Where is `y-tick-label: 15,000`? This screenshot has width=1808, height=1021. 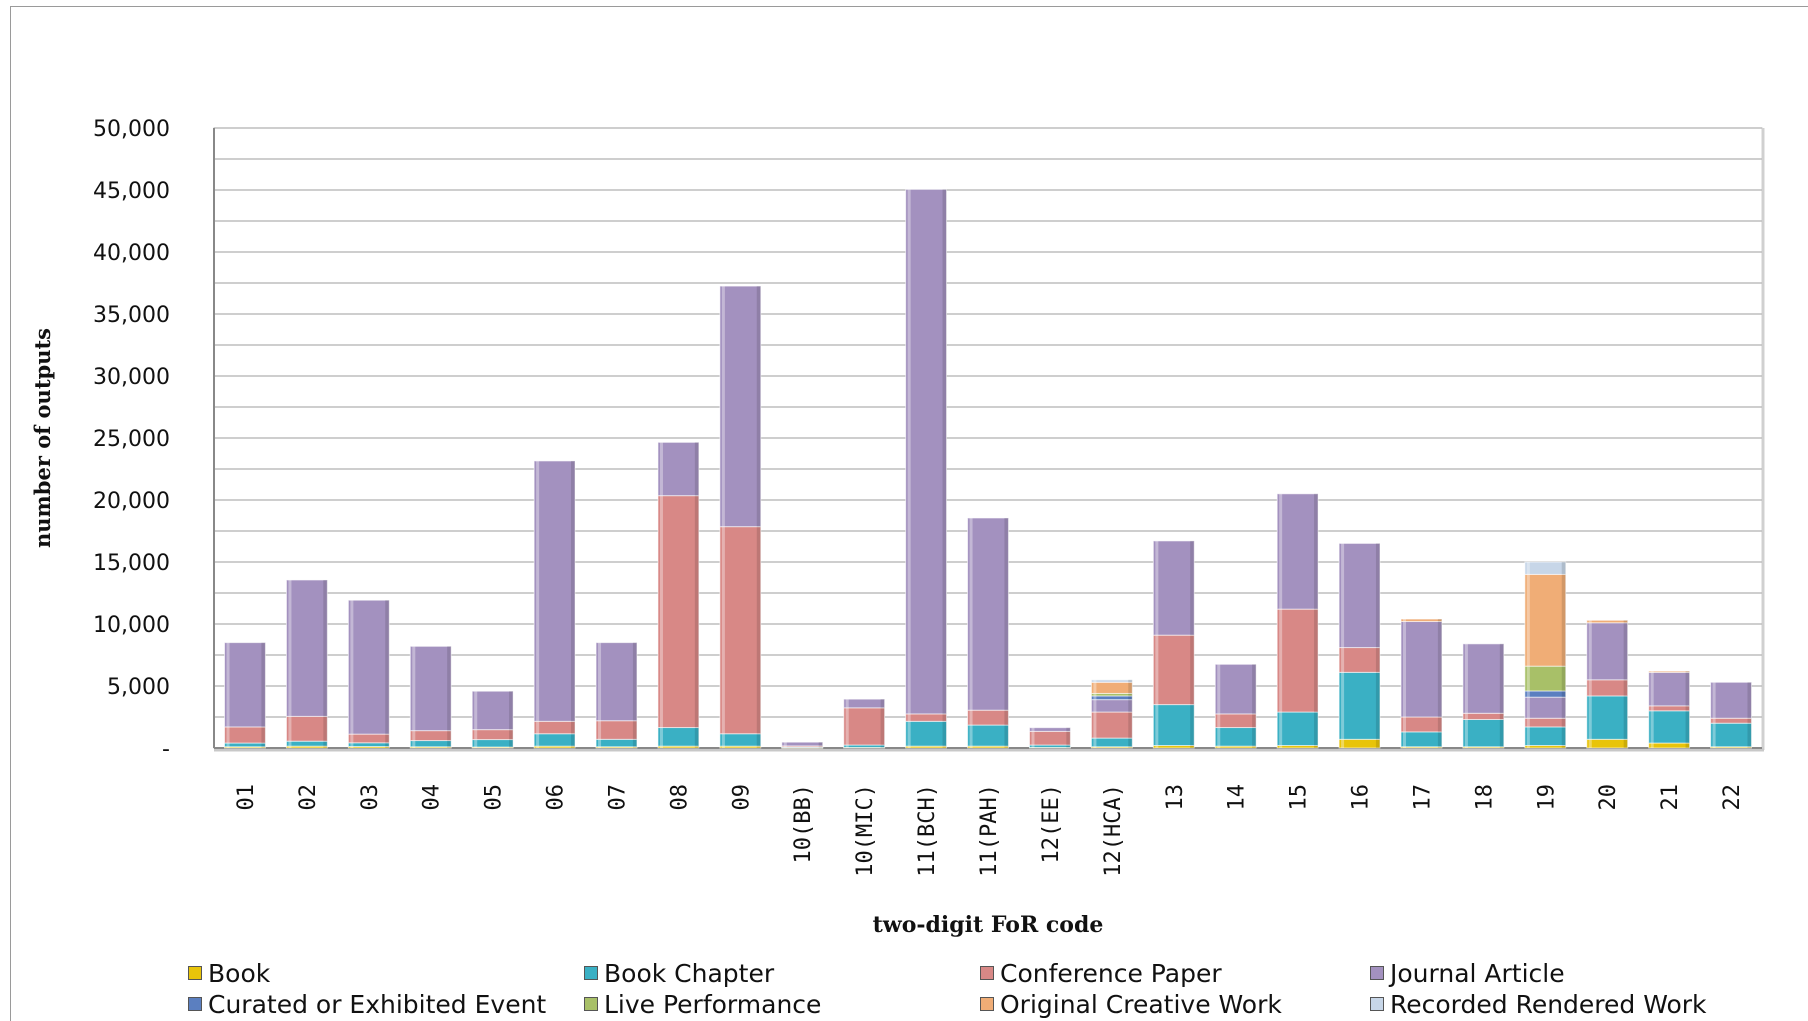
y-tick-label: 15,000 is located at coordinates (131, 563).